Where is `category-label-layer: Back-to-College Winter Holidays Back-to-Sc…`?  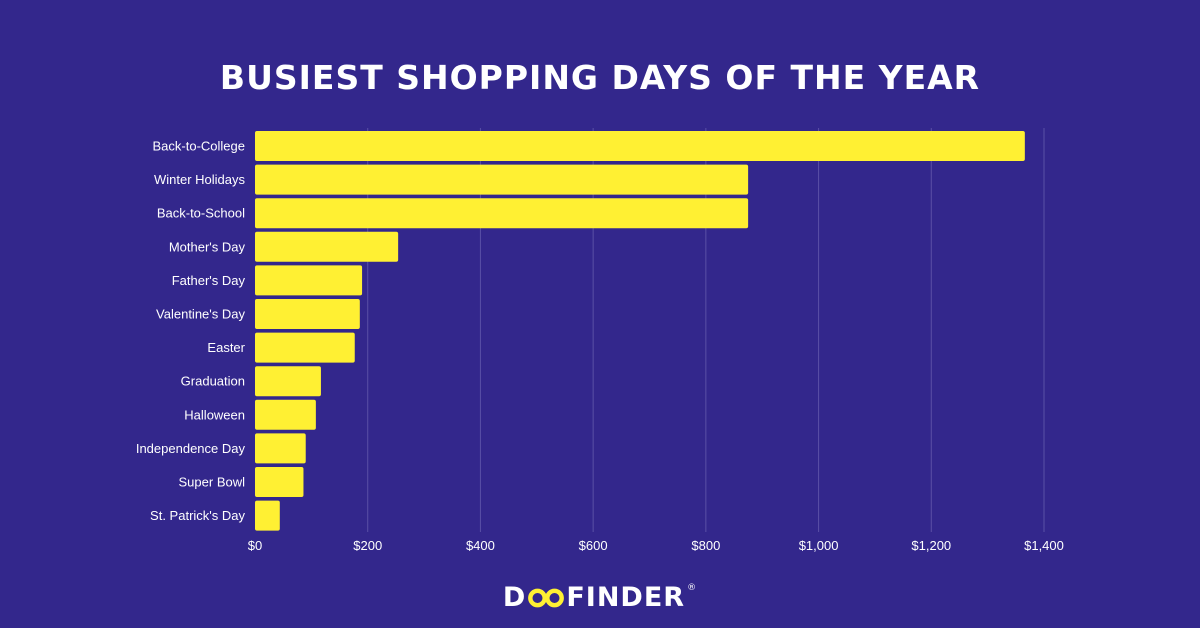 category-label-layer: Back-to-College Winter Holidays Back-to-Sc… is located at coordinates (191, 331).